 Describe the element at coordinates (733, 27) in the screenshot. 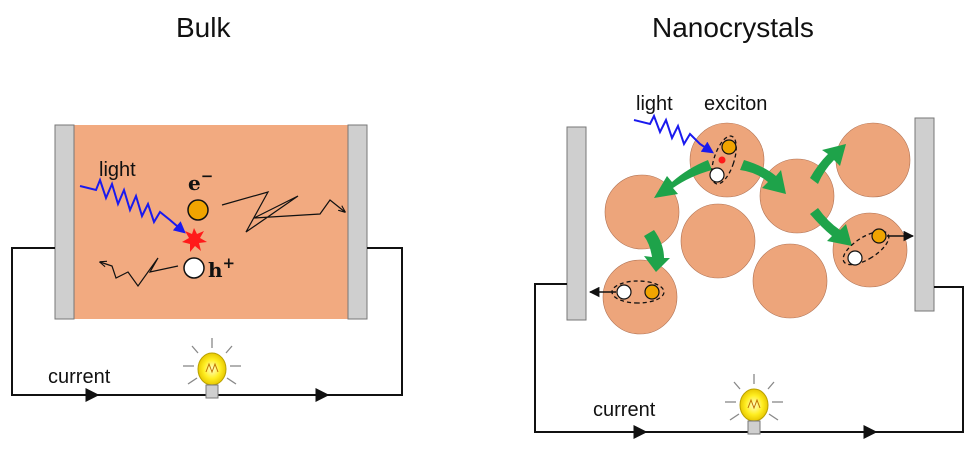

I see `nanocrystals-title: Nanocrystals` at that location.